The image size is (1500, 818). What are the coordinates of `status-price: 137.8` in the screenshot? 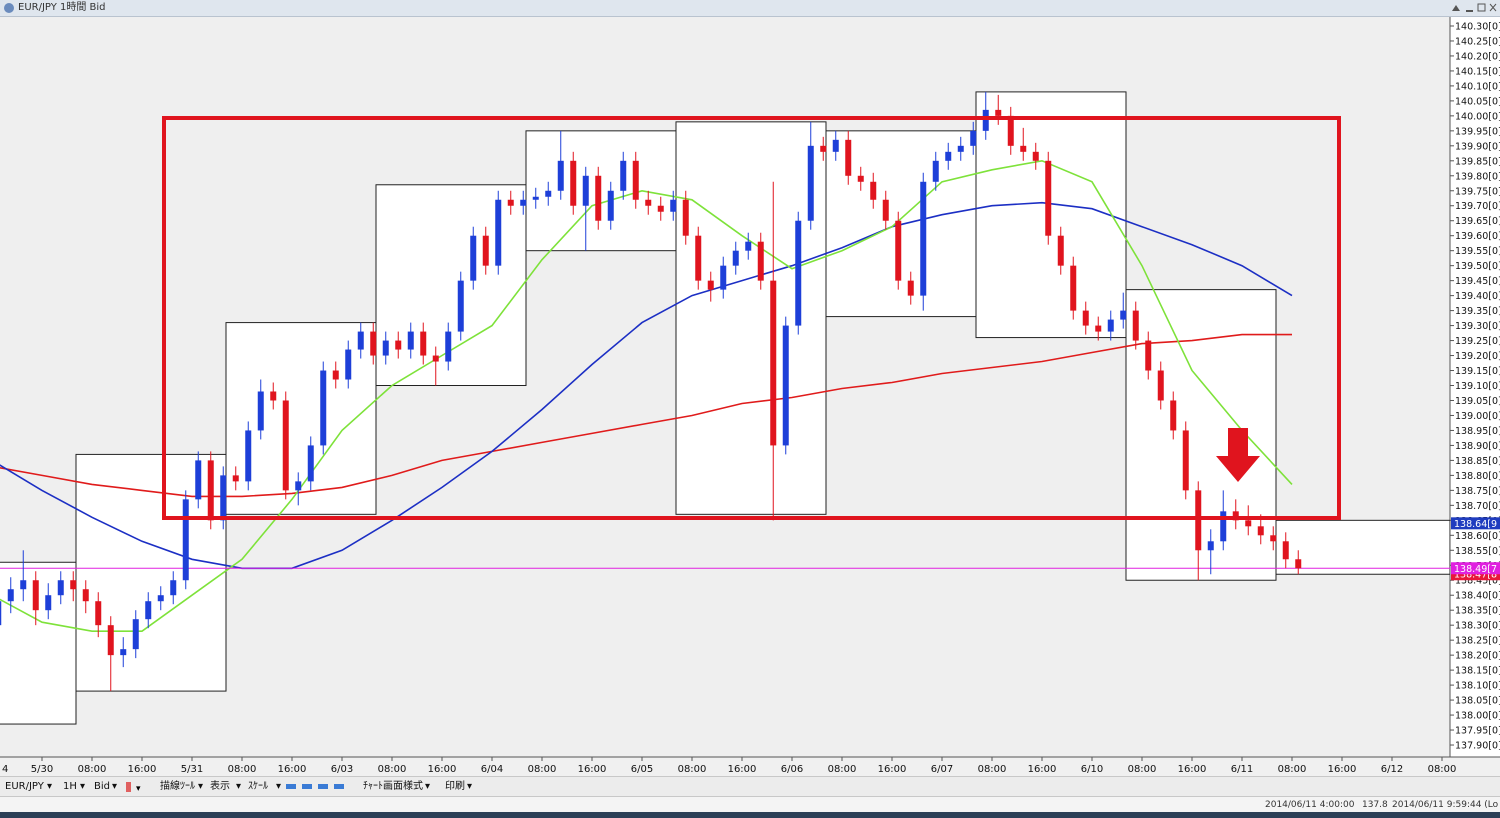 It's located at (1375, 805).